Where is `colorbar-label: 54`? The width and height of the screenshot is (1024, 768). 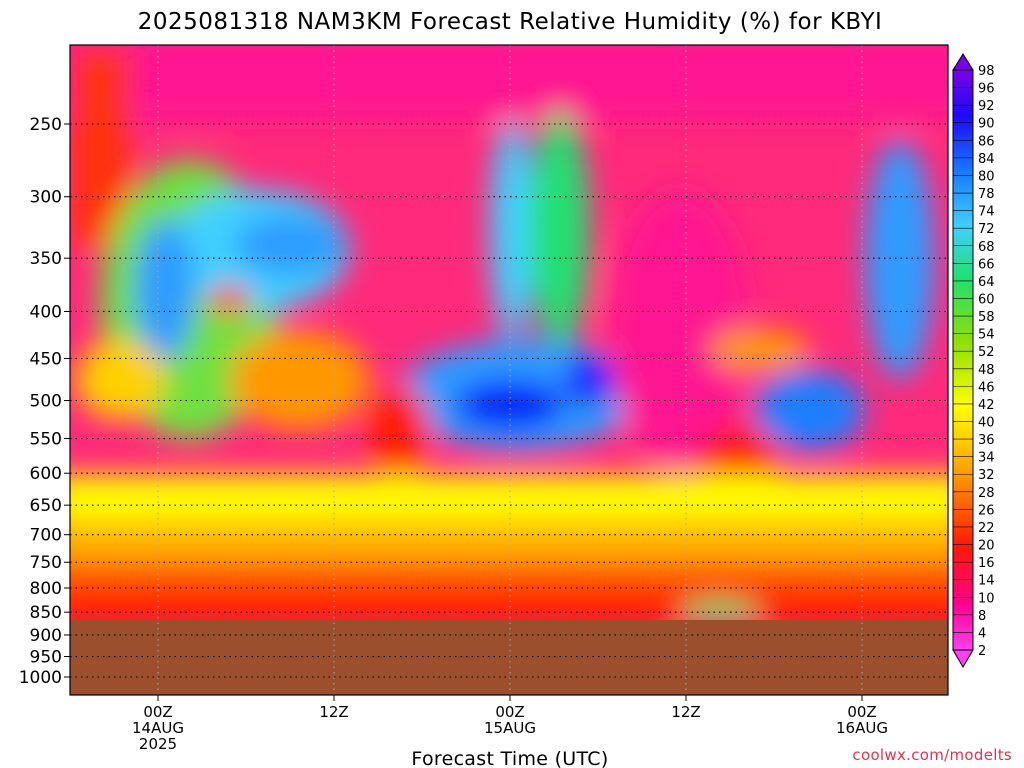 colorbar-label: 54 is located at coordinates (986, 335).